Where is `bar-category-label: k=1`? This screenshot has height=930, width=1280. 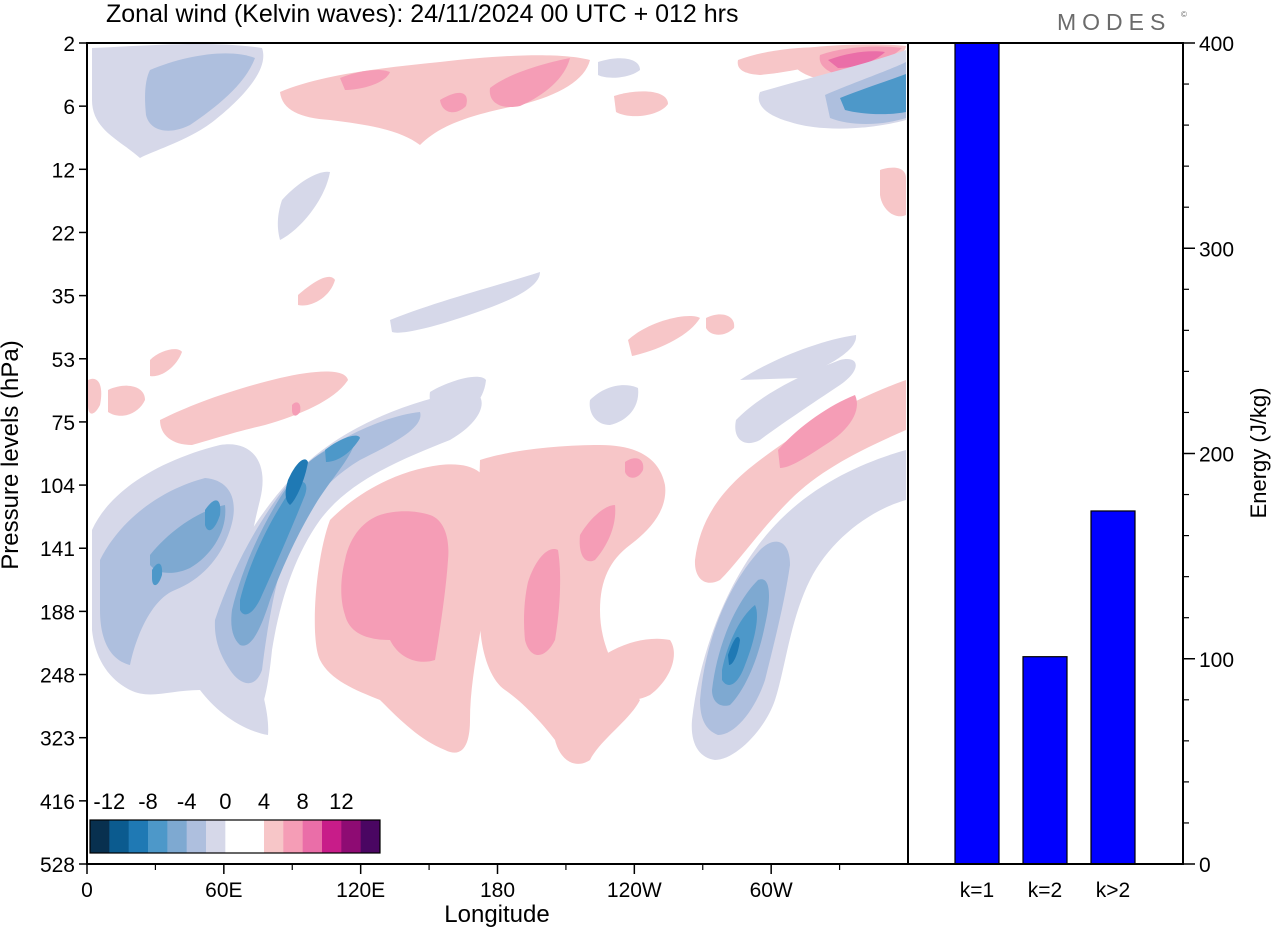 bar-category-label: k=1 is located at coordinates (977, 890).